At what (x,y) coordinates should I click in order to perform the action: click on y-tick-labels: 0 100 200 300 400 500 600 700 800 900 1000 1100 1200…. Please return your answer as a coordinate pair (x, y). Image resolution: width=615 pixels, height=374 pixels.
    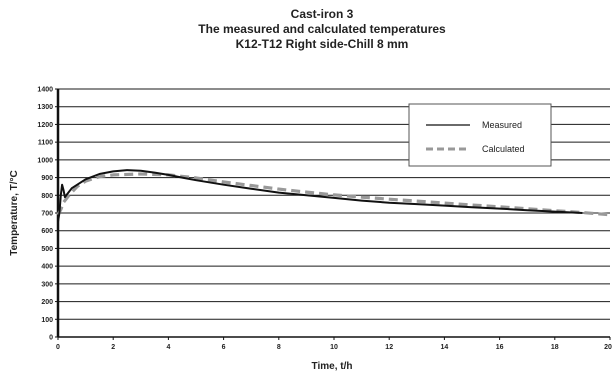
    Looking at the image, I should click on (47, 214).